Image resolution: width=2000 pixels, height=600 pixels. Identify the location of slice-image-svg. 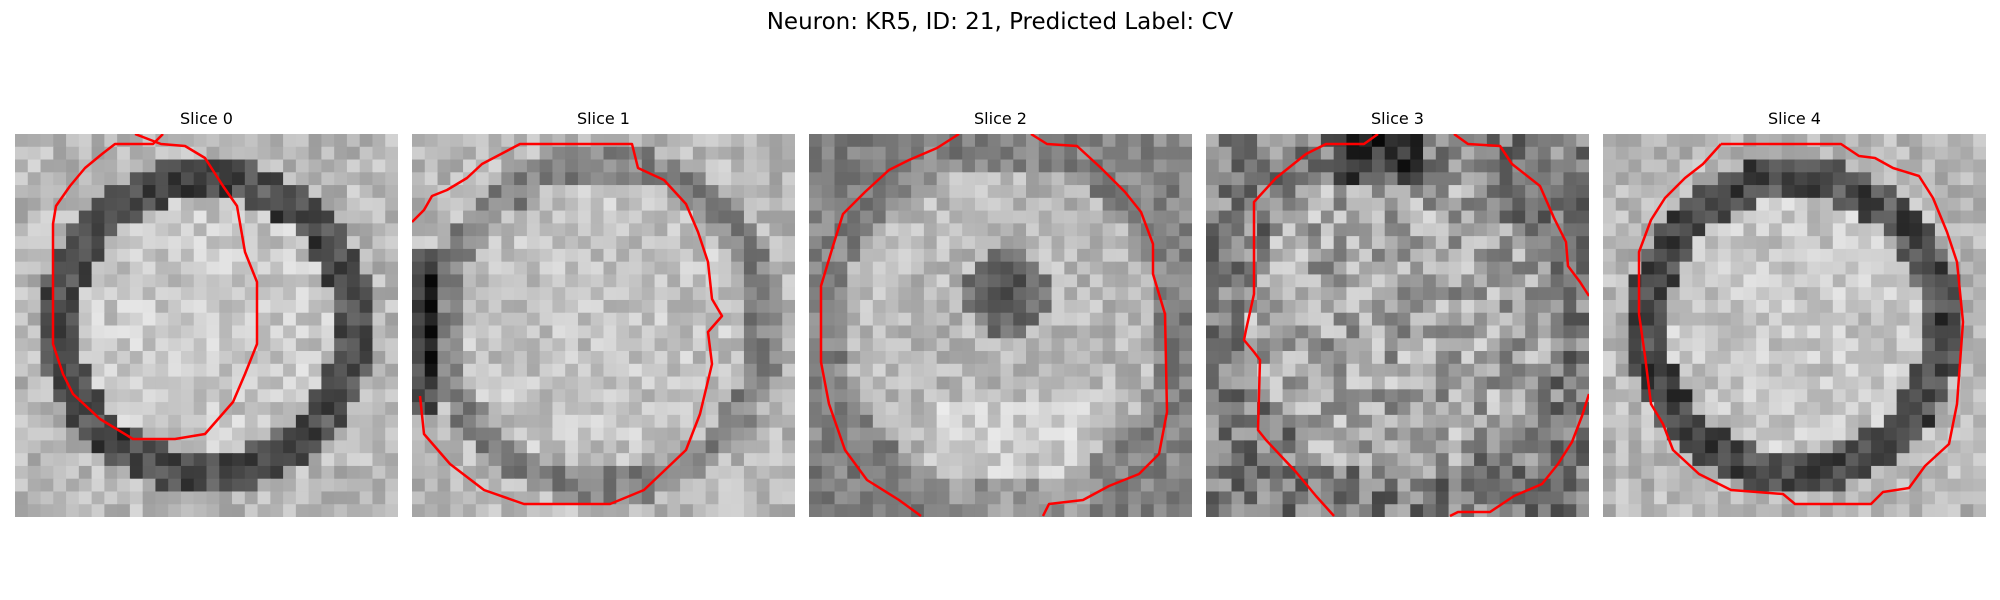
(603, 325).